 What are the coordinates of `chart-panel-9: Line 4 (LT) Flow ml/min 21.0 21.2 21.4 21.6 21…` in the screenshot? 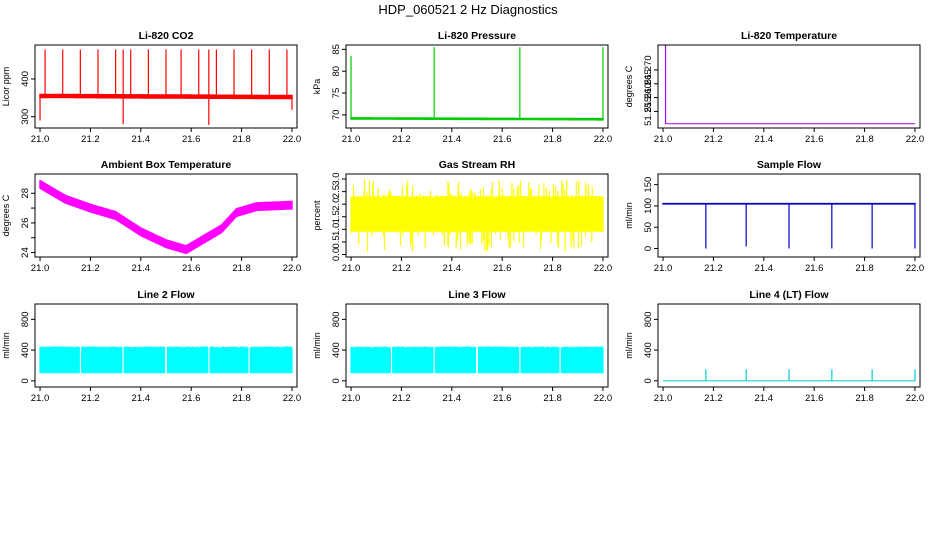 It's located at (774, 346).